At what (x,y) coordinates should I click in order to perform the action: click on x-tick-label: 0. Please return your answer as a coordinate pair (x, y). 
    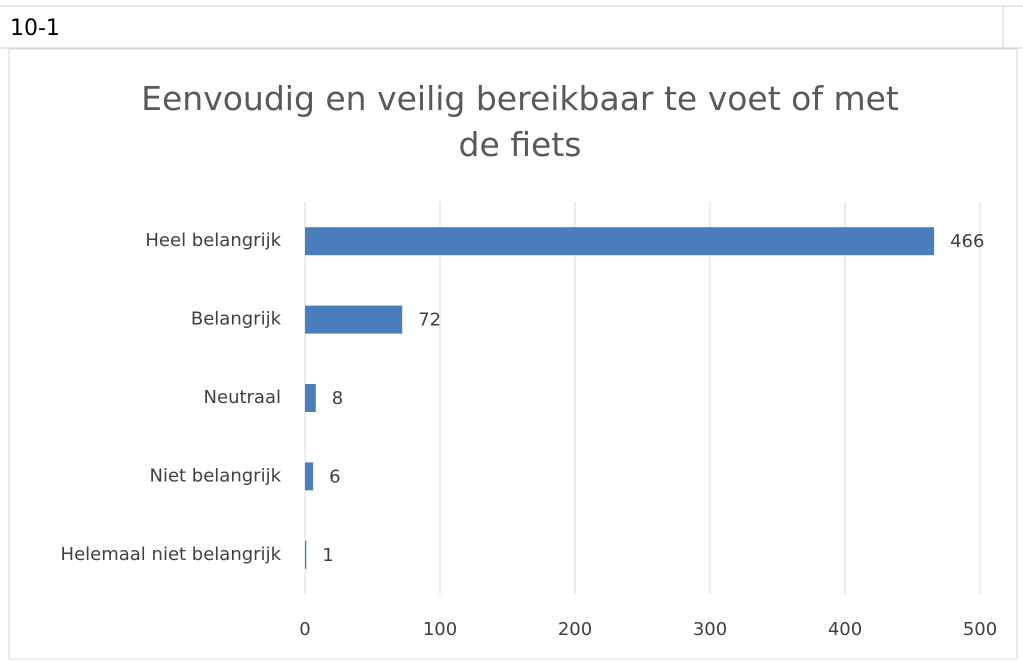
    Looking at the image, I should click on (304, 629).